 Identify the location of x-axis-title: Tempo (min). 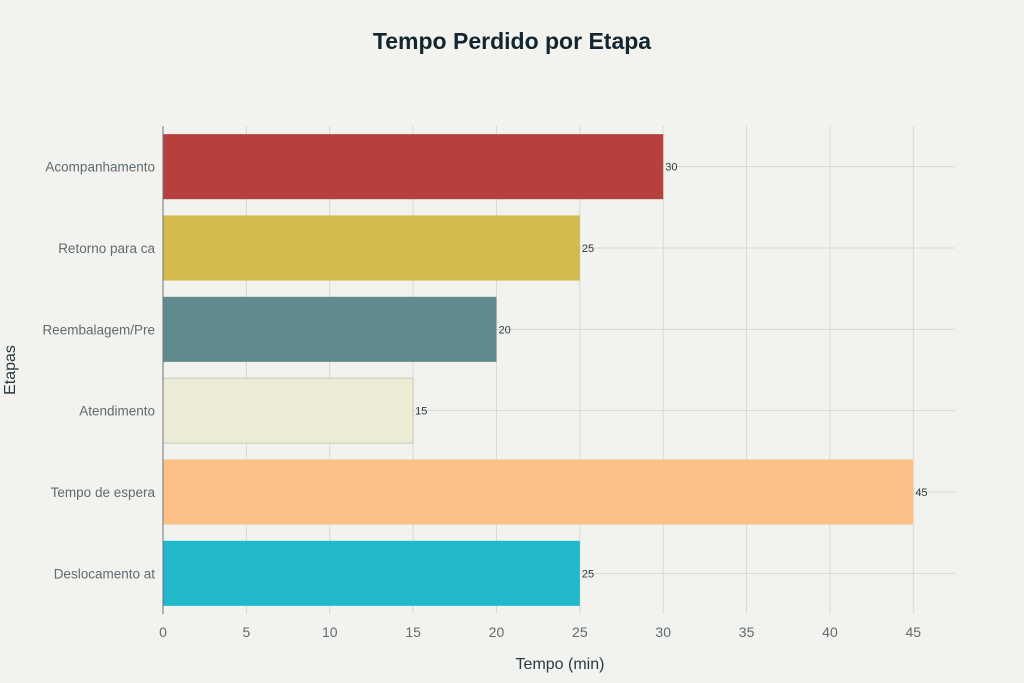
(560, 664).